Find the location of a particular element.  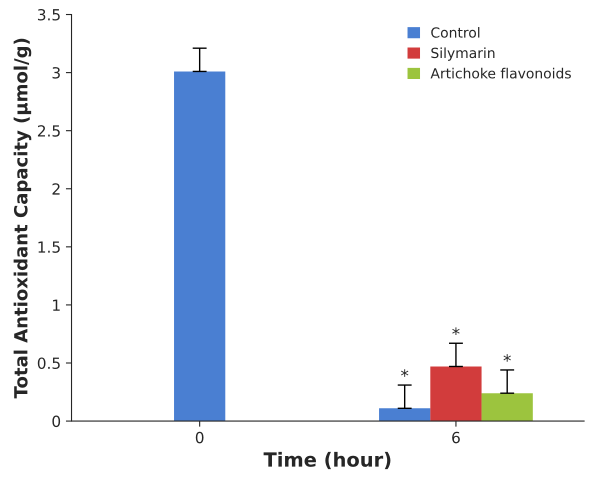

legend-label: Control is located at coordinates (455, 32).